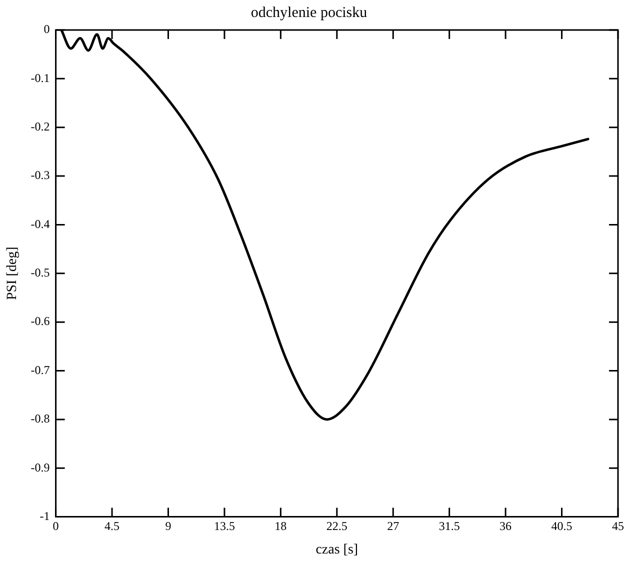  Describe the element at coordinates (561, 526) in the screenshot. I see `x-tick-label: 40.5` at that location.